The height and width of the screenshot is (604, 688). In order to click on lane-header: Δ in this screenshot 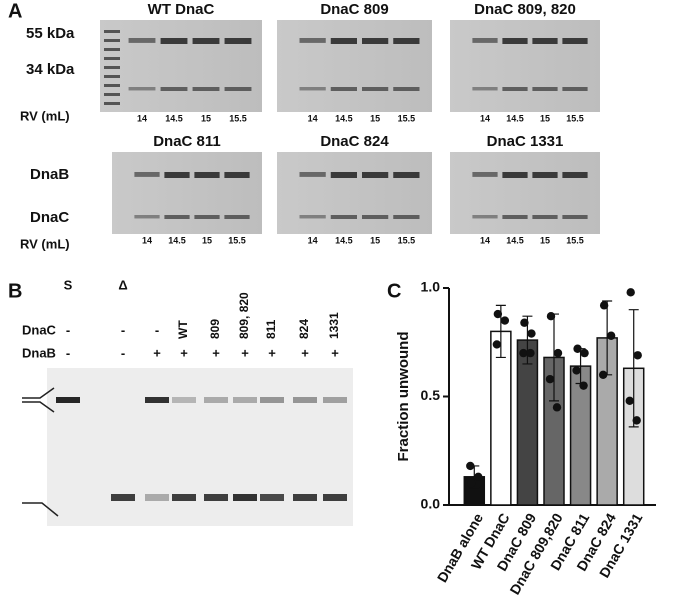, I will do `click(122, 284)`.